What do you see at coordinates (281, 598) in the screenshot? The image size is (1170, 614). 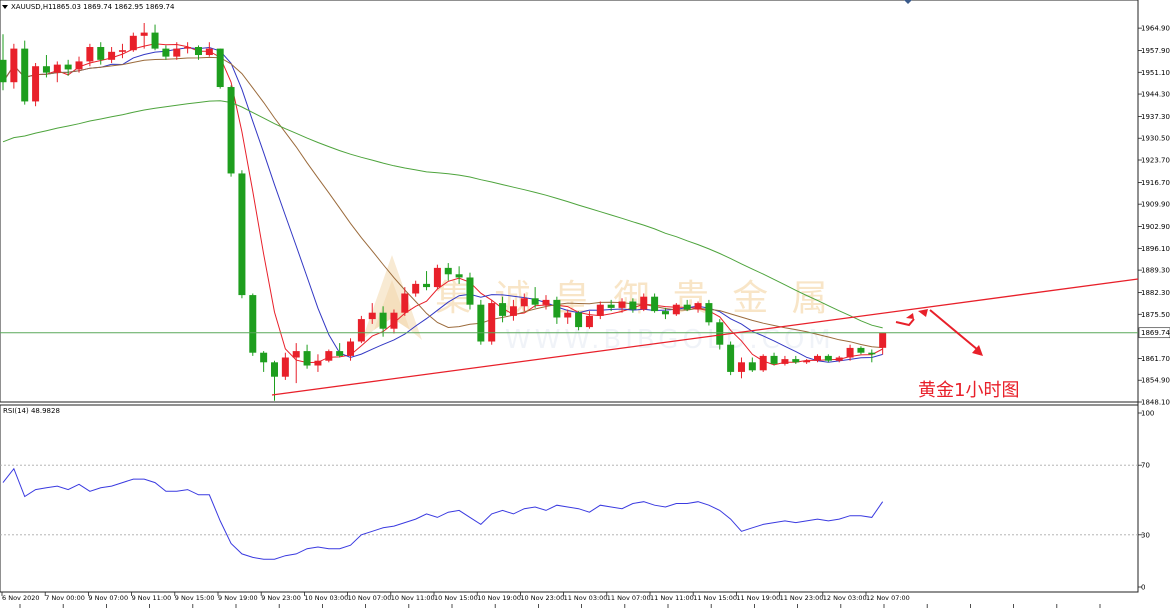 I see `time-tick-label: 9 Nov 23:00` at bounding box center [281, 598].